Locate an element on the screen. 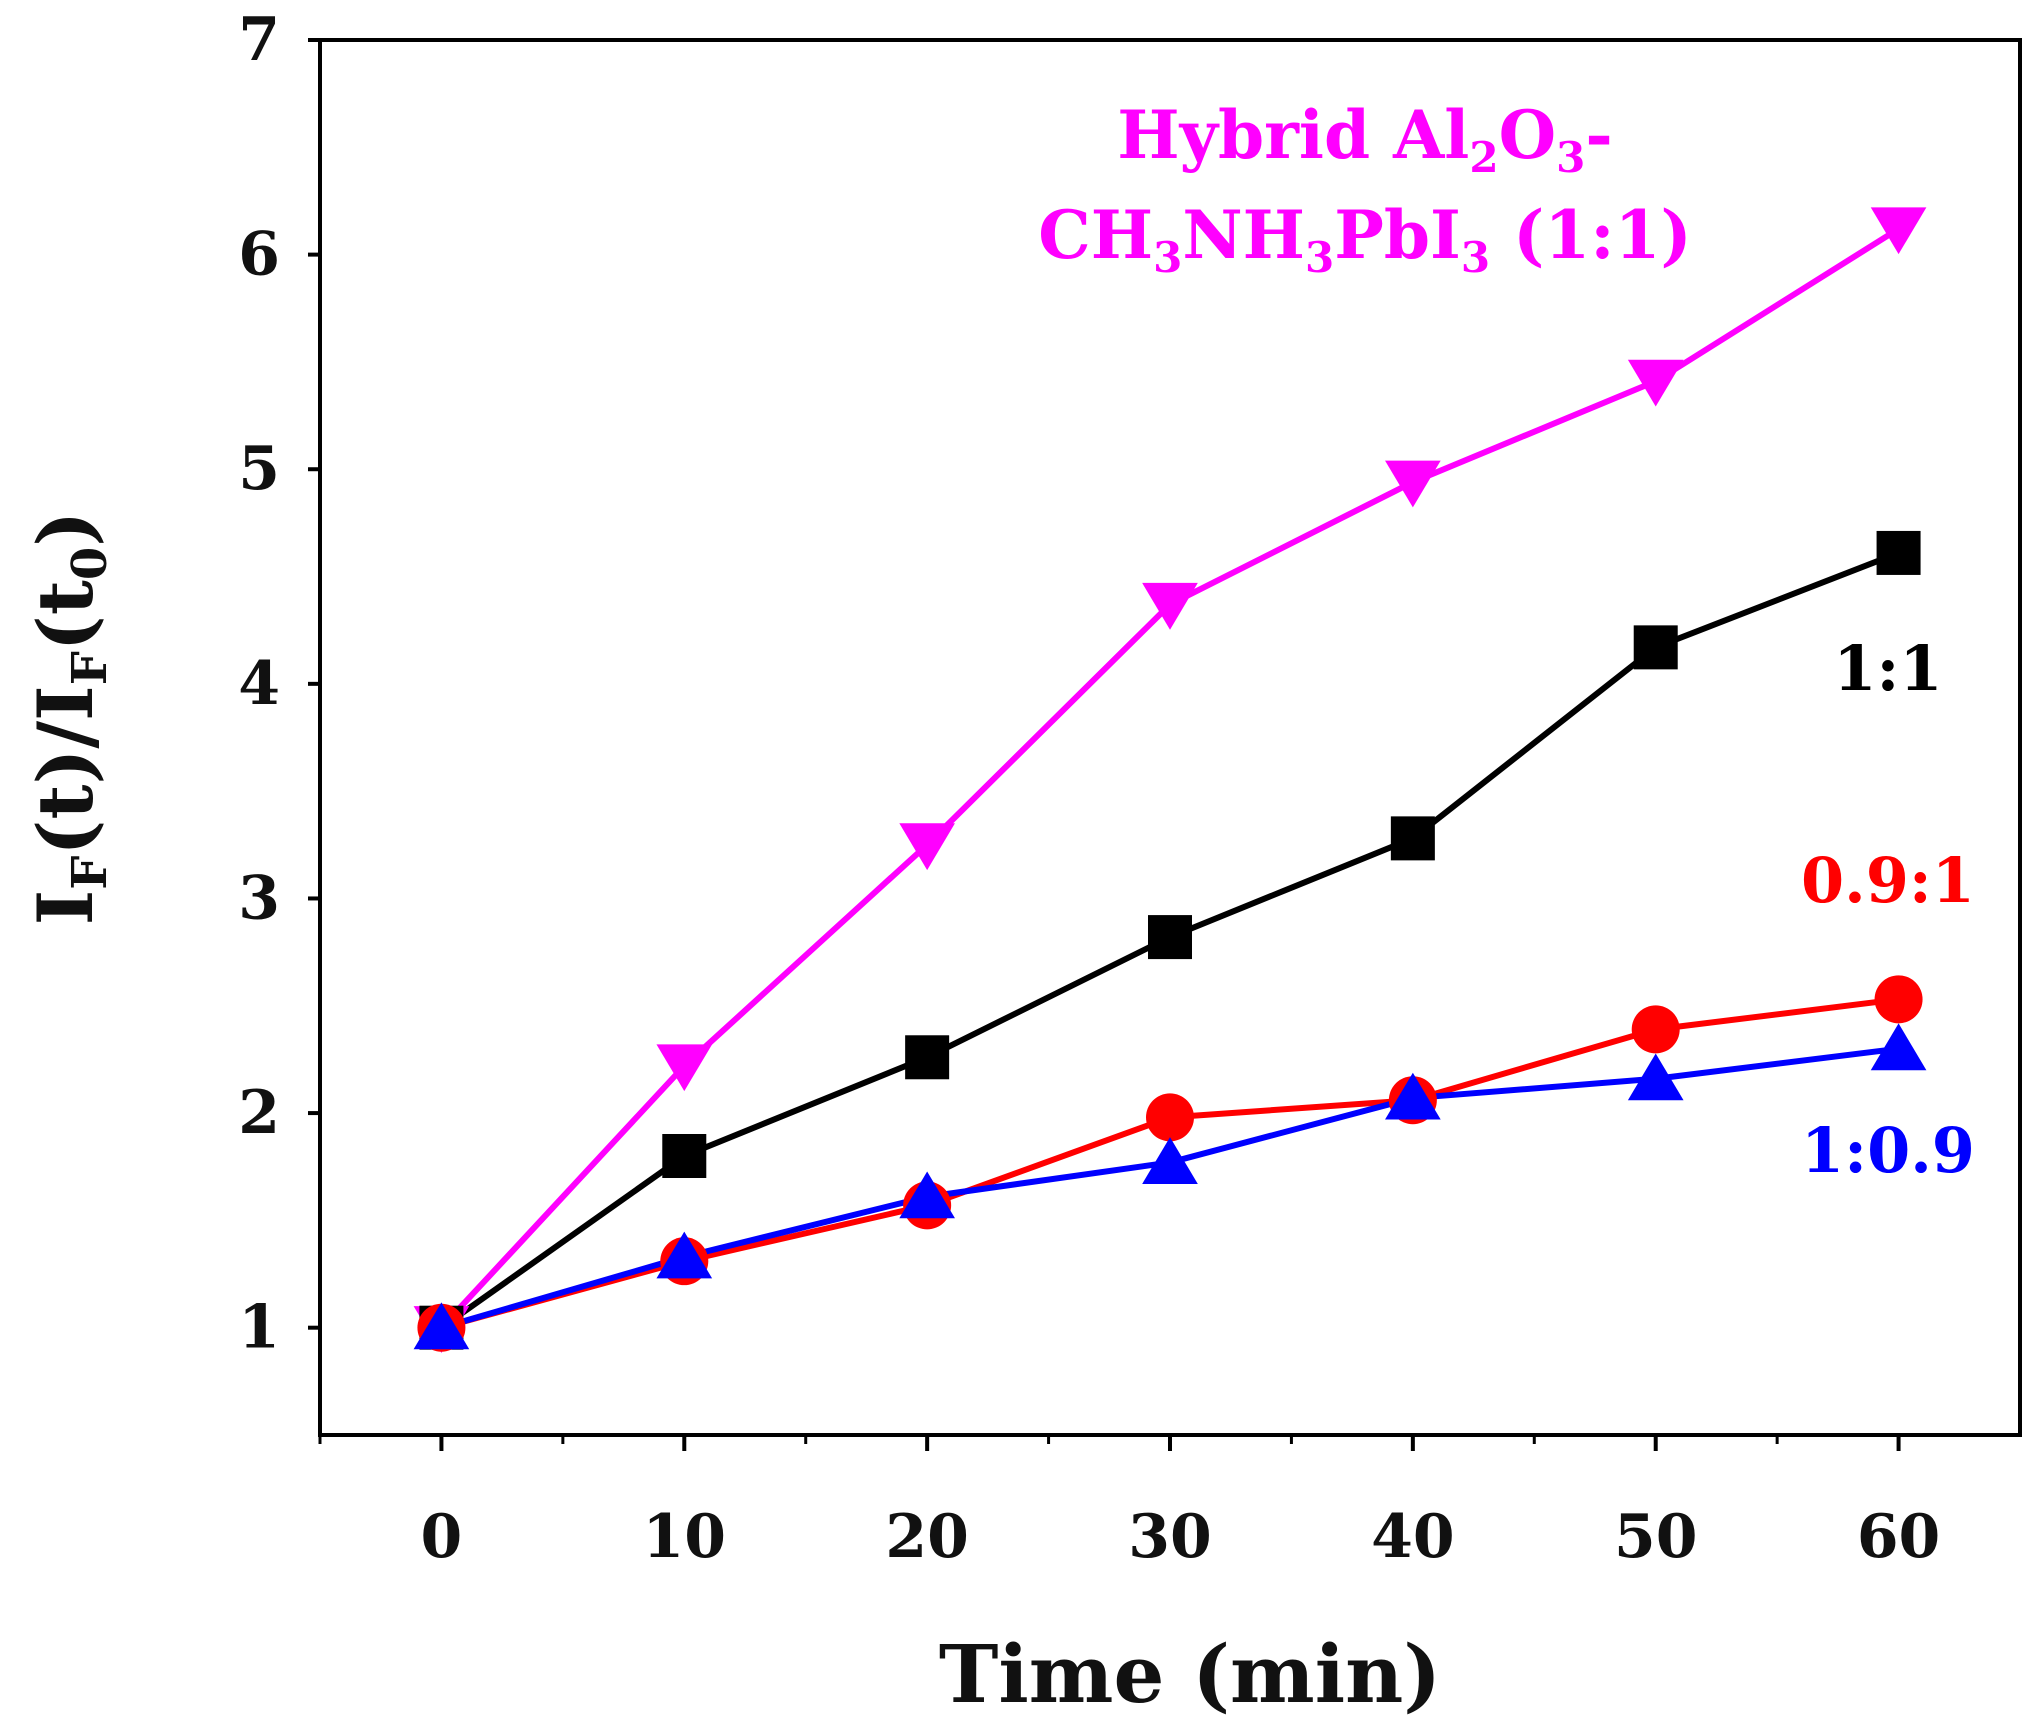 The width and height of the screenshot is (2030, 1725). hybrid-l2-a: CH is located at coordinates (1095, 235).